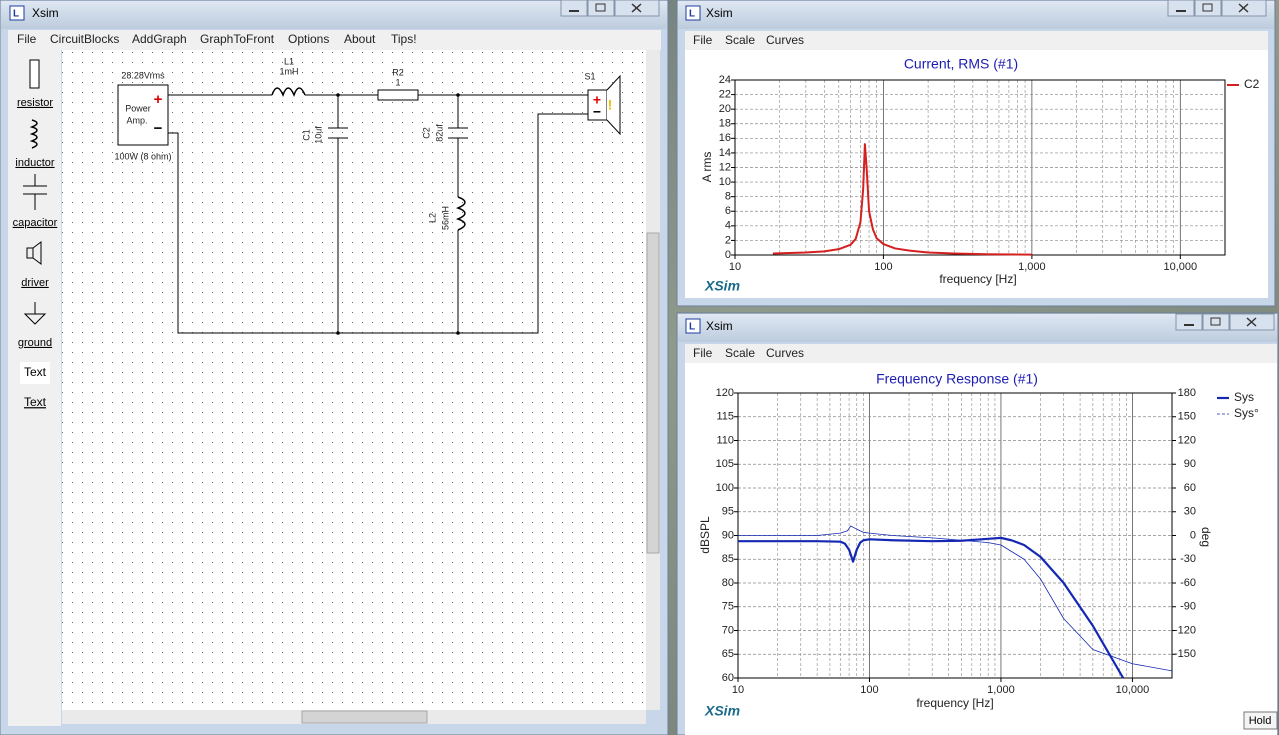 The width and height of the screenshot is (1279, 735). What do you see at coordinates (237, 39) in the screenshot?
I see `menu-item: GraphToFront` at bounding box center [237, 39].